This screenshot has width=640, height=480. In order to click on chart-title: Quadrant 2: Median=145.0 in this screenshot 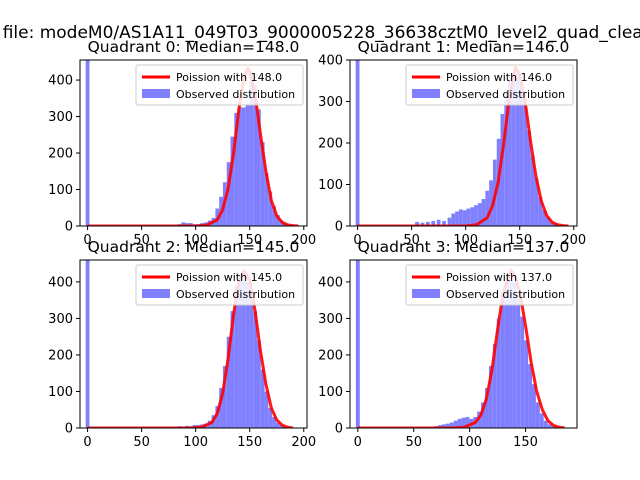, I will do `click(194, 247)`.